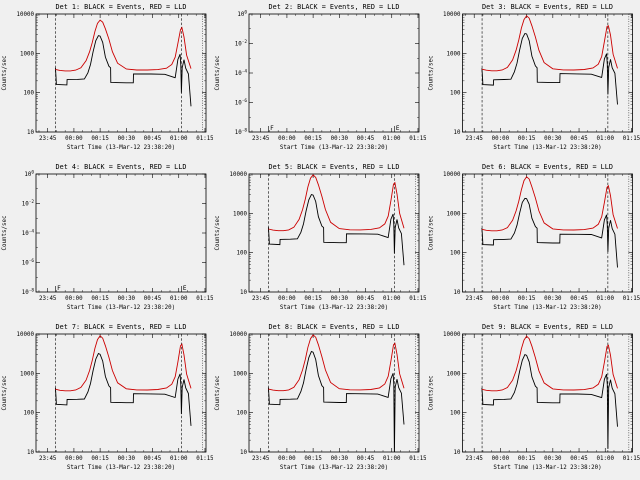 This screenshot has width=640, height=480. Describe the element at coordinates (28, 233) in the screenshot. I see `y-tick-label: 10⁻⁴` at that location.